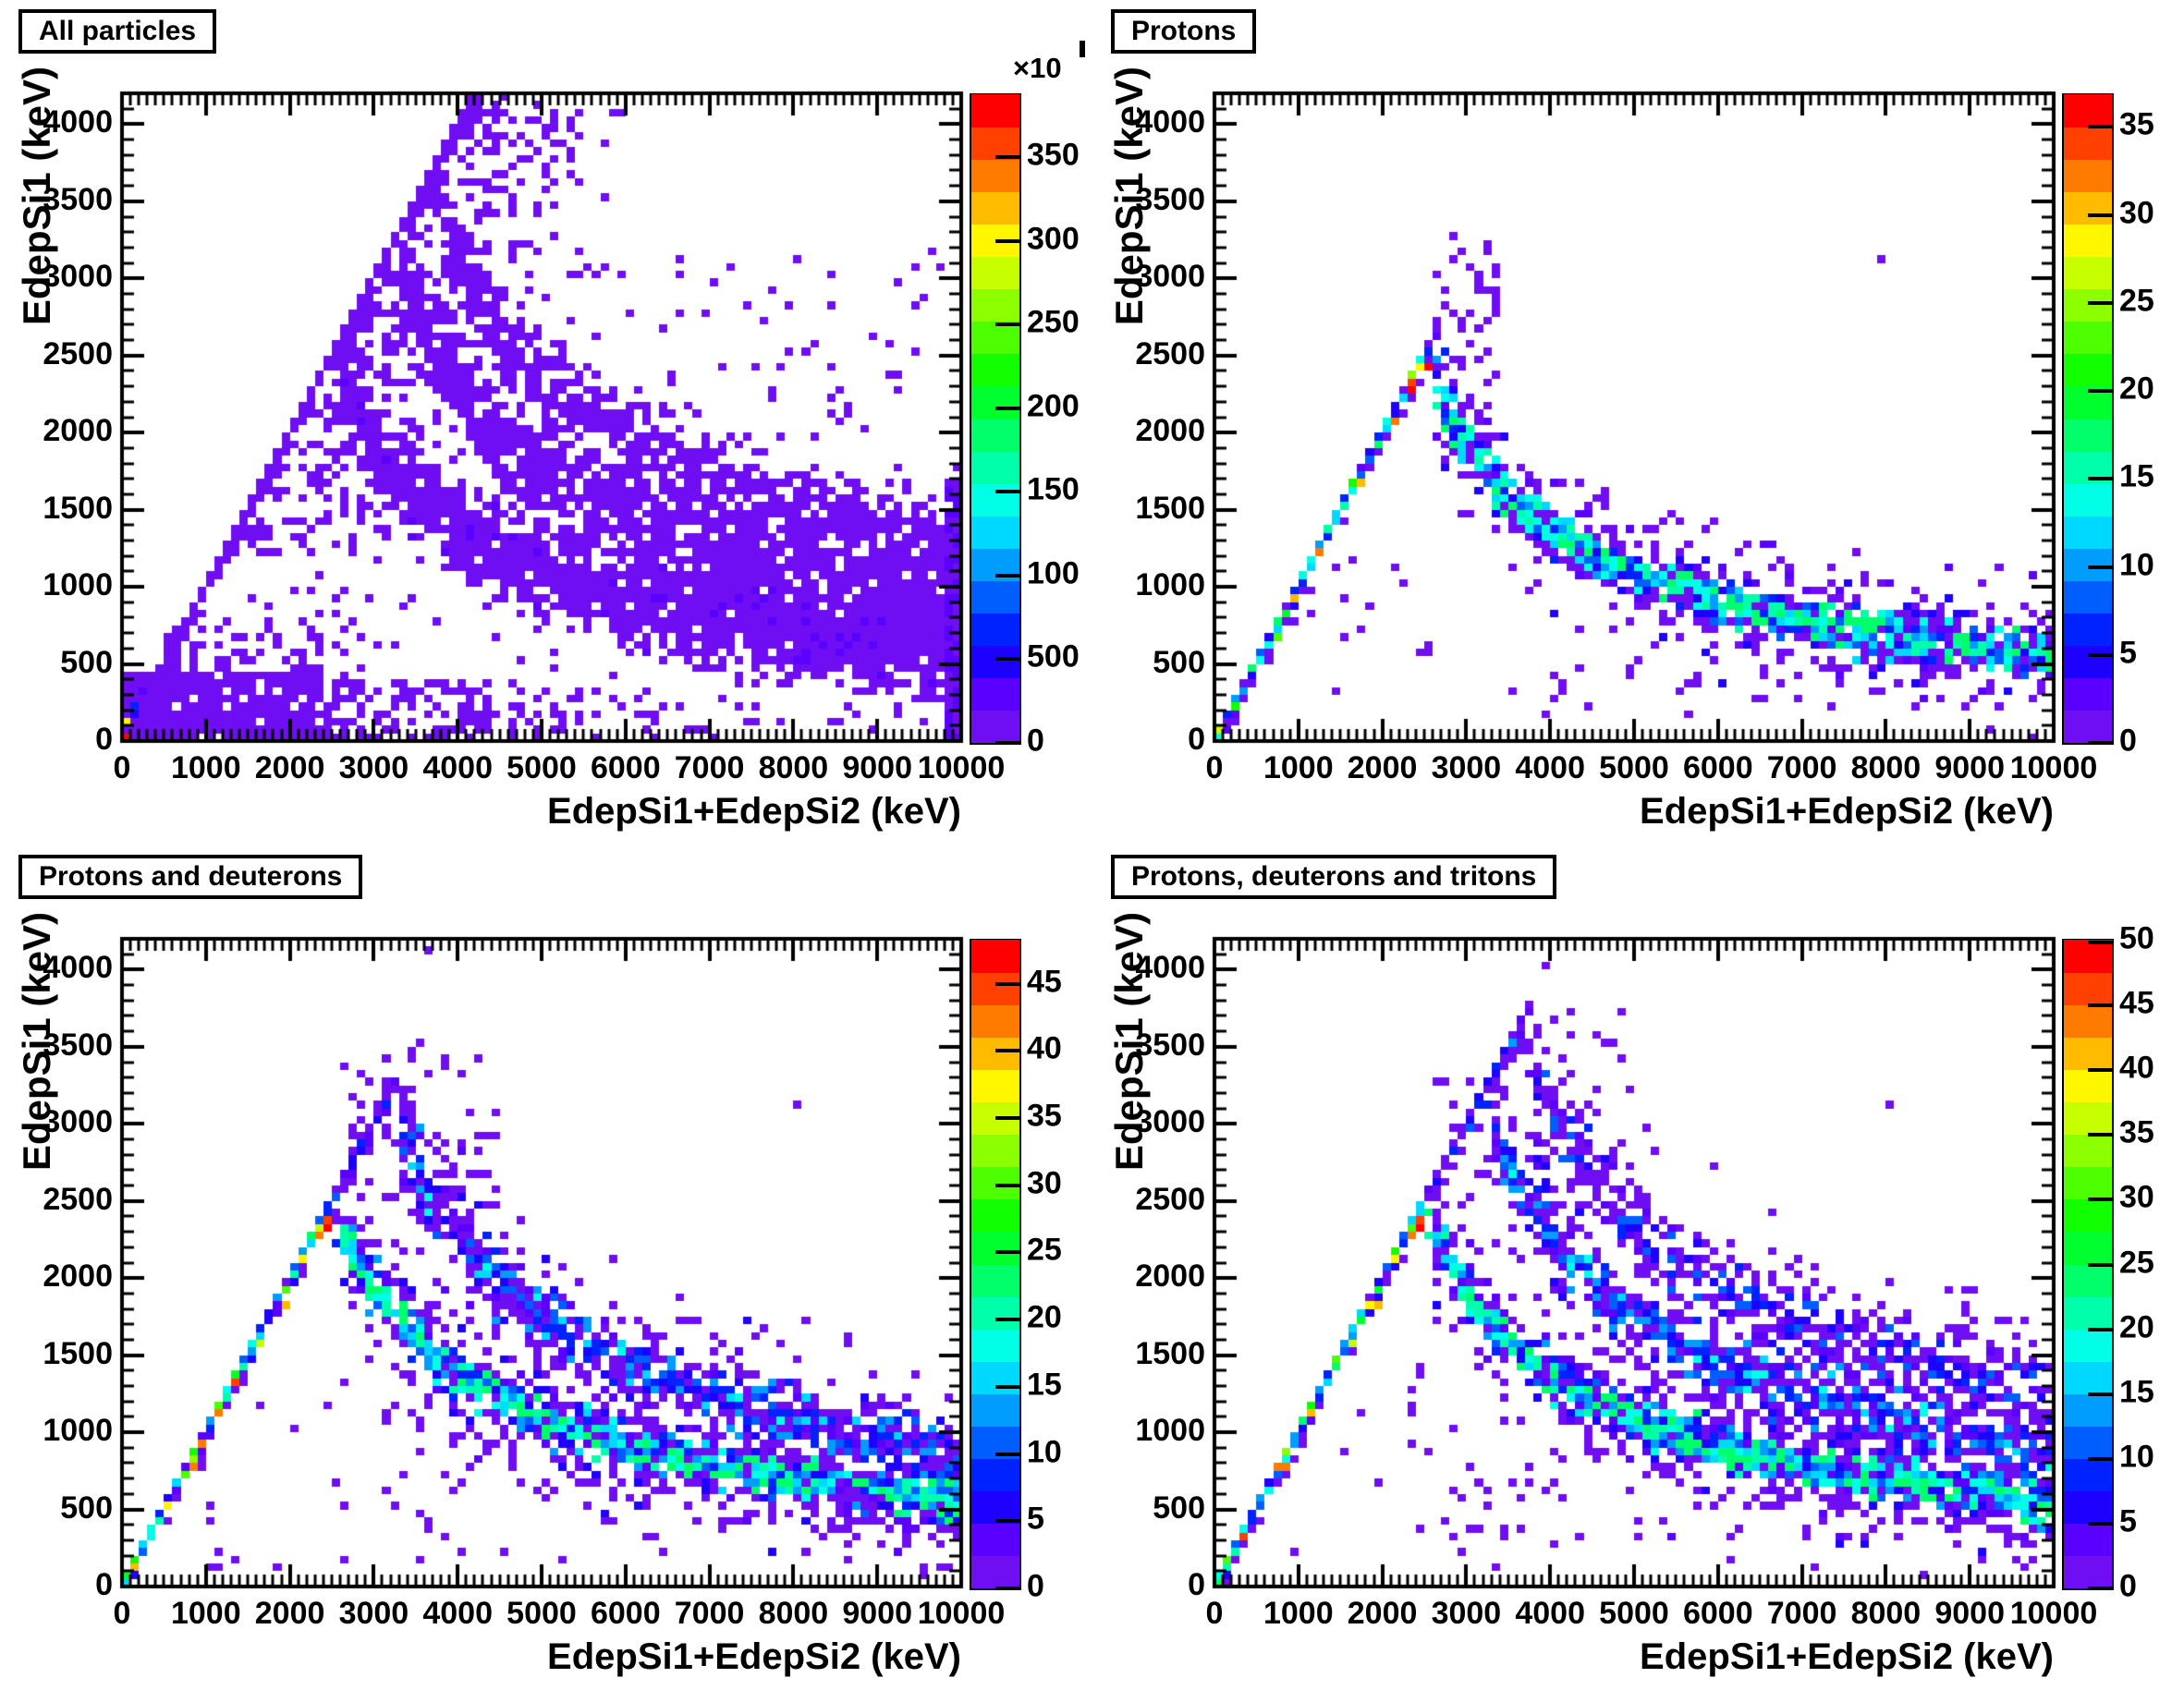 The image size is (2184, 1690). Describe the element at coordinates (1298, 767) in the screenshot. I see `x-tick-label: 1000` at that location.